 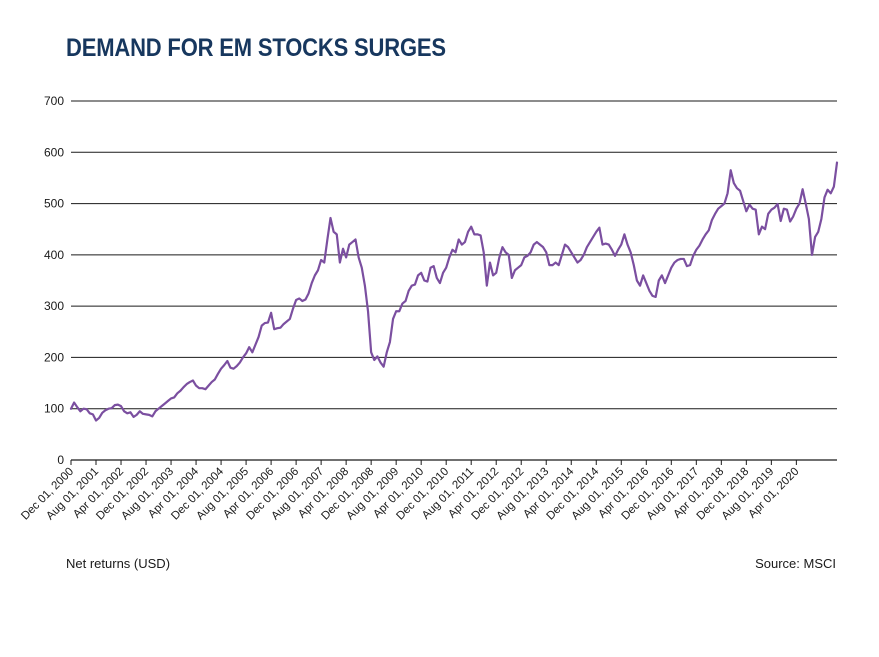 What do you see at coordinates (54, 255) in the screenshot?
I see `y-tick-label: 400` at bounding box center [54, 255].